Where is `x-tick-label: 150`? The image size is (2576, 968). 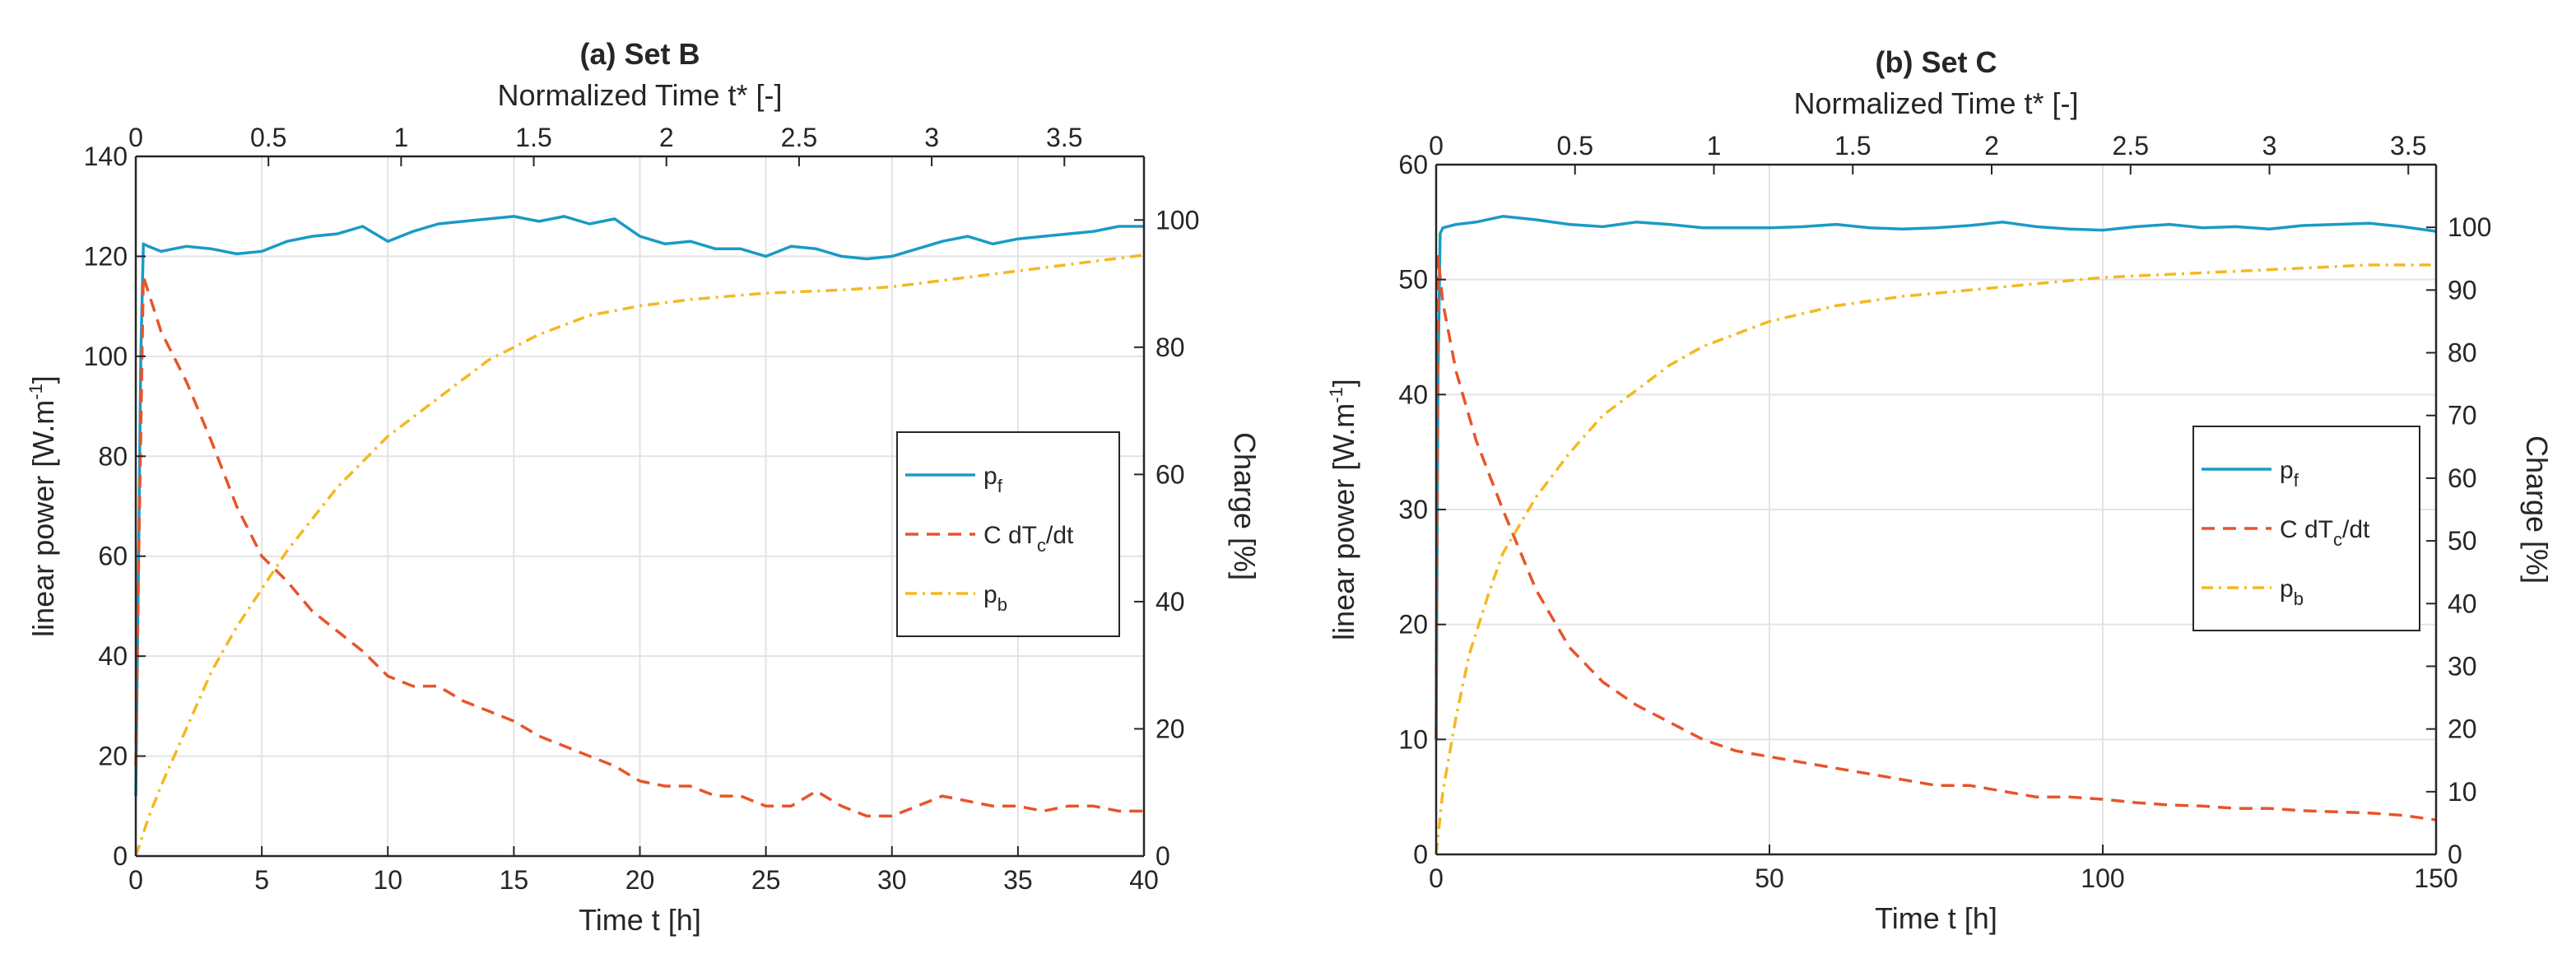 x-tick-label: 150 is located at coordinates (2435, 878).